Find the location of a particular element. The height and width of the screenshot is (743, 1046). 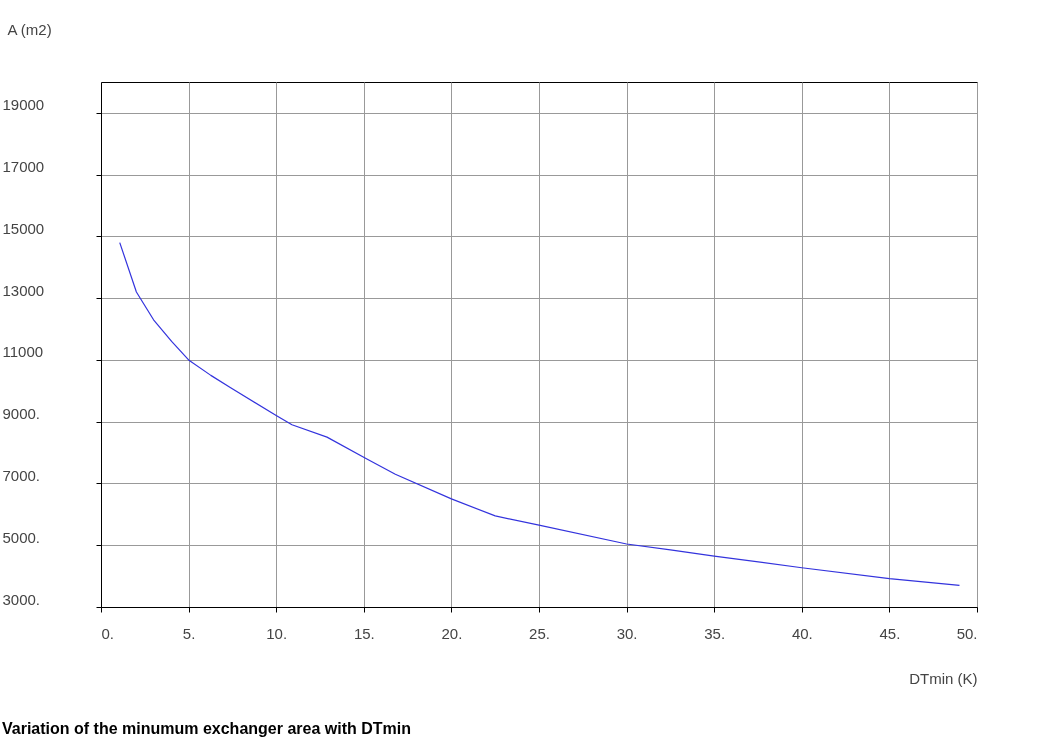

y-tick-label: 15000 is located at coordinates (23, 228).